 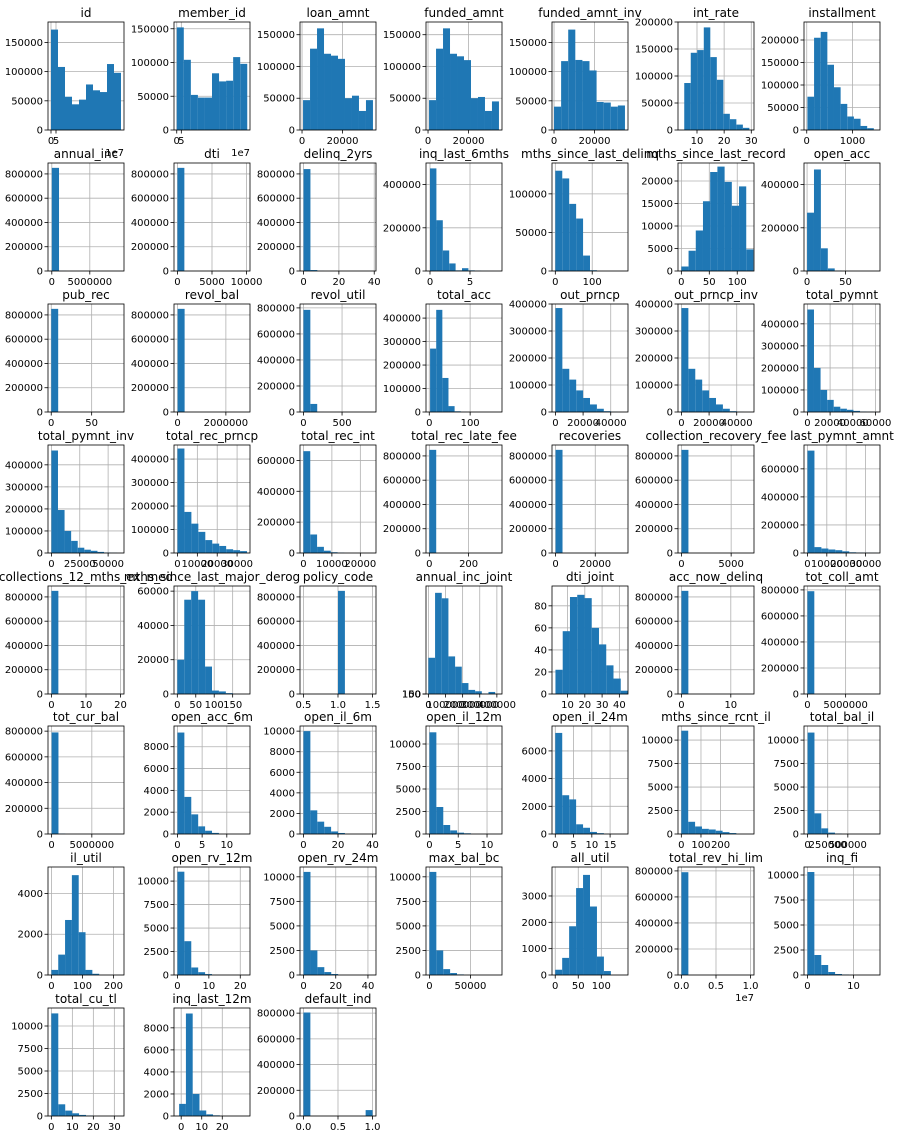 I want to click on histogram-title: il_util, so click(x=86, y=858).